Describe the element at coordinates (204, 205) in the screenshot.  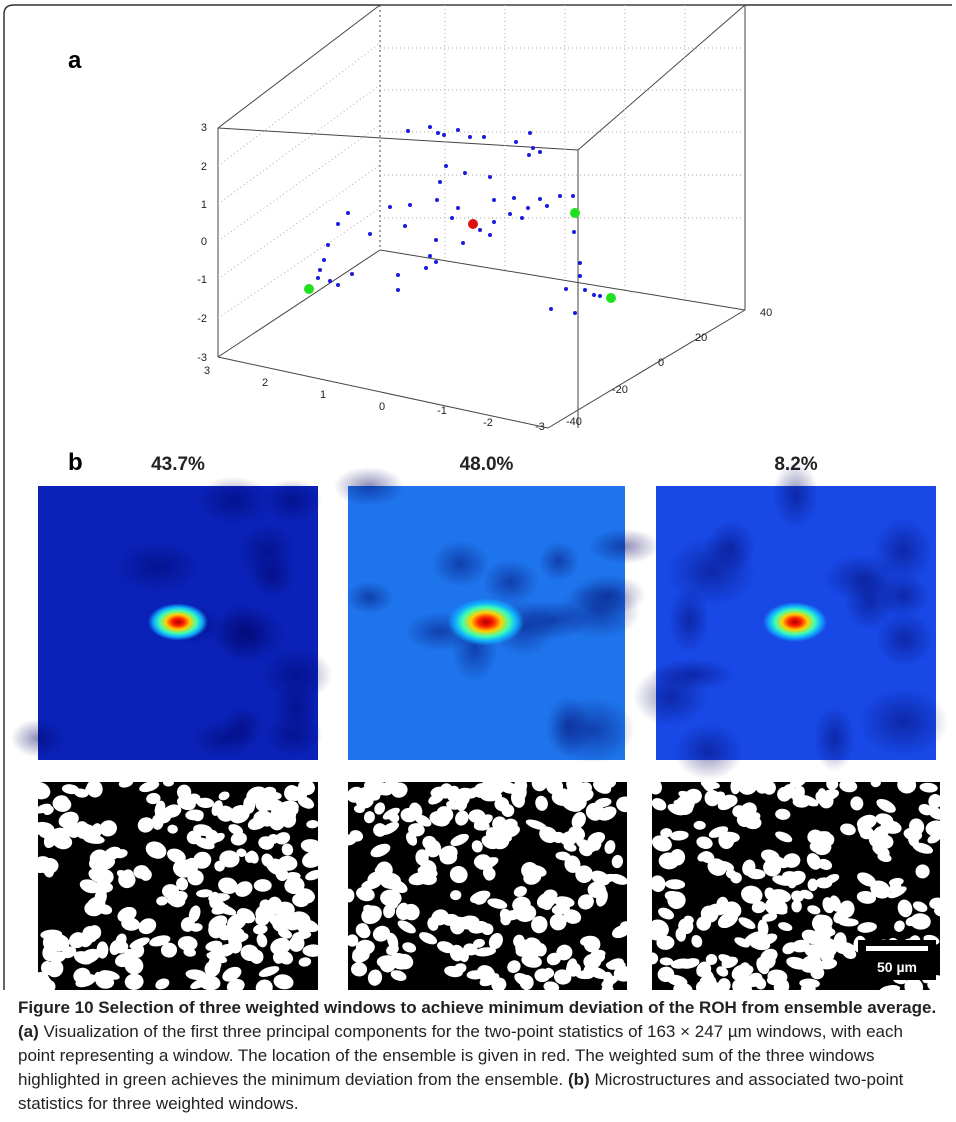
I see `z-tick-label: 1` at that location.